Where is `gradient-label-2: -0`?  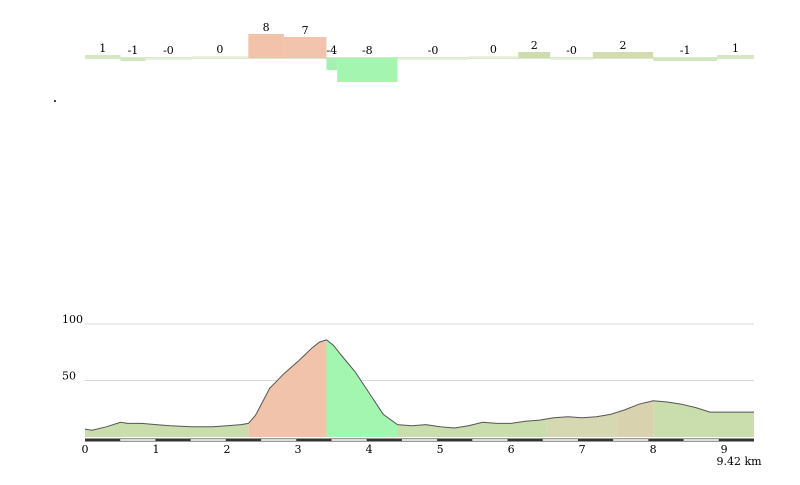 gradient-label-2: -0 is located at coordinates (168, 50).